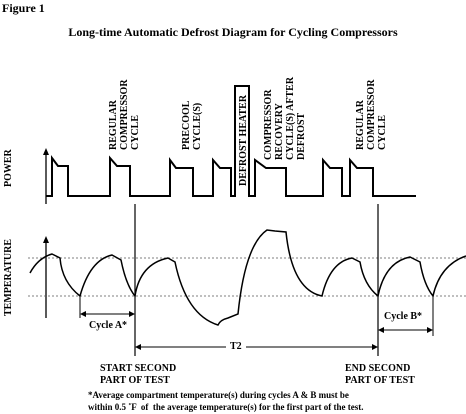 The width and height of the screenshot is (466, 414). Describe the element at coordinates (132, 314) in the screenshot. I see `cycle-a-arrow-right-head` at that location.